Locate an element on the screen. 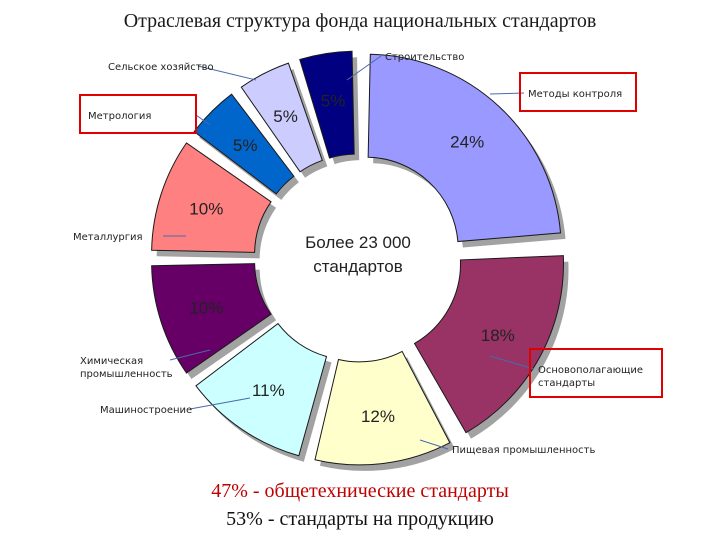  category-label: Строительство is located at coordinates (424, 57).